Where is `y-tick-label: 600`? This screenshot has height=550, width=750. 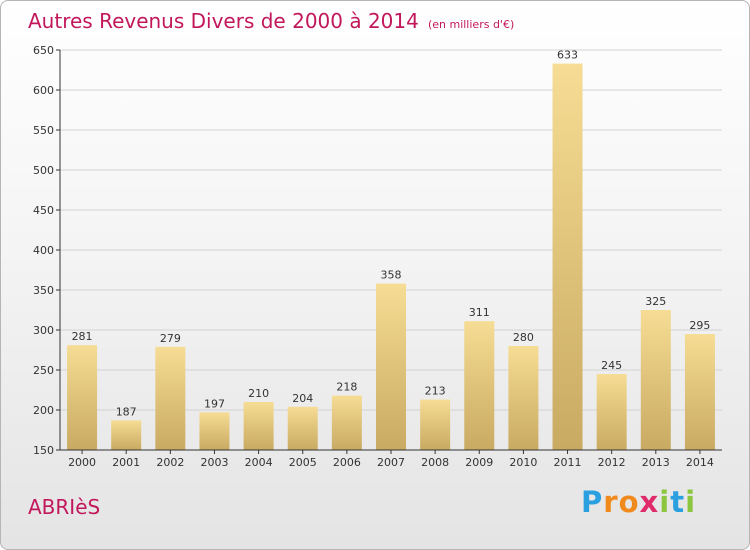 y-tick-label: 600 is located at coordinates (43, 90).